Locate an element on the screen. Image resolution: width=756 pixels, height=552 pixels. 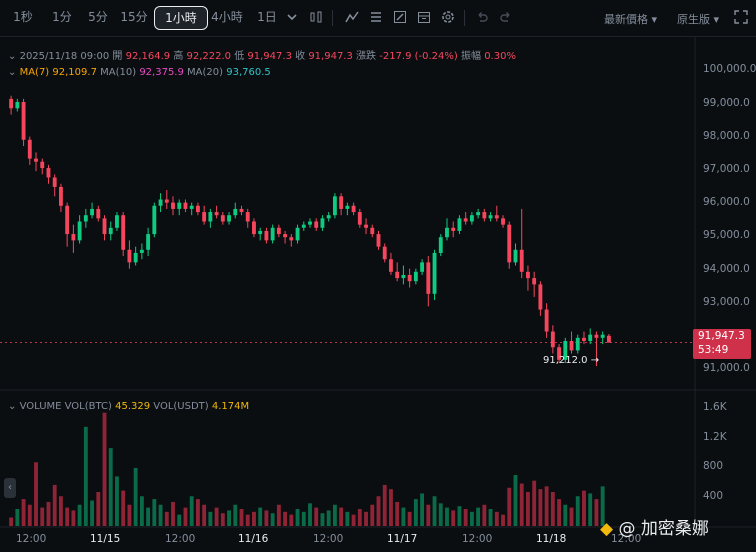
ma20-label: MA(20) is located at coordinates (205, 72).